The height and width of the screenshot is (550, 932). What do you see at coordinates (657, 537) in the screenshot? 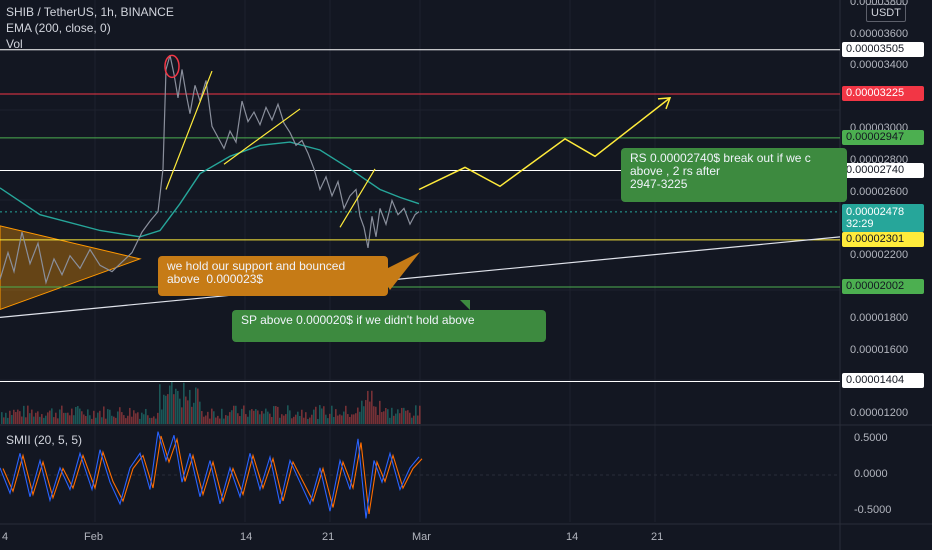
I see `x-tick-label: 21` at bounding box center [657, 537].